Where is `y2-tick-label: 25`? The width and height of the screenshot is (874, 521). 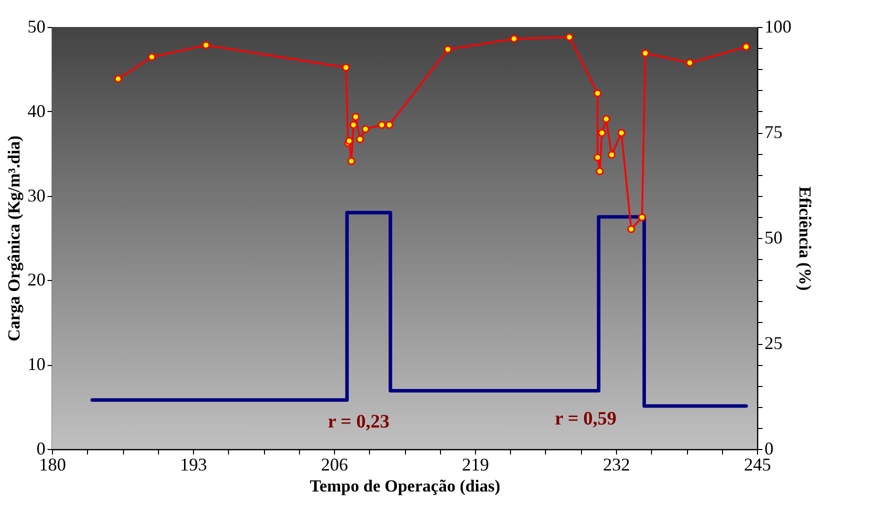
y2-tick-label: 25 is located at coordinates (773, 343).